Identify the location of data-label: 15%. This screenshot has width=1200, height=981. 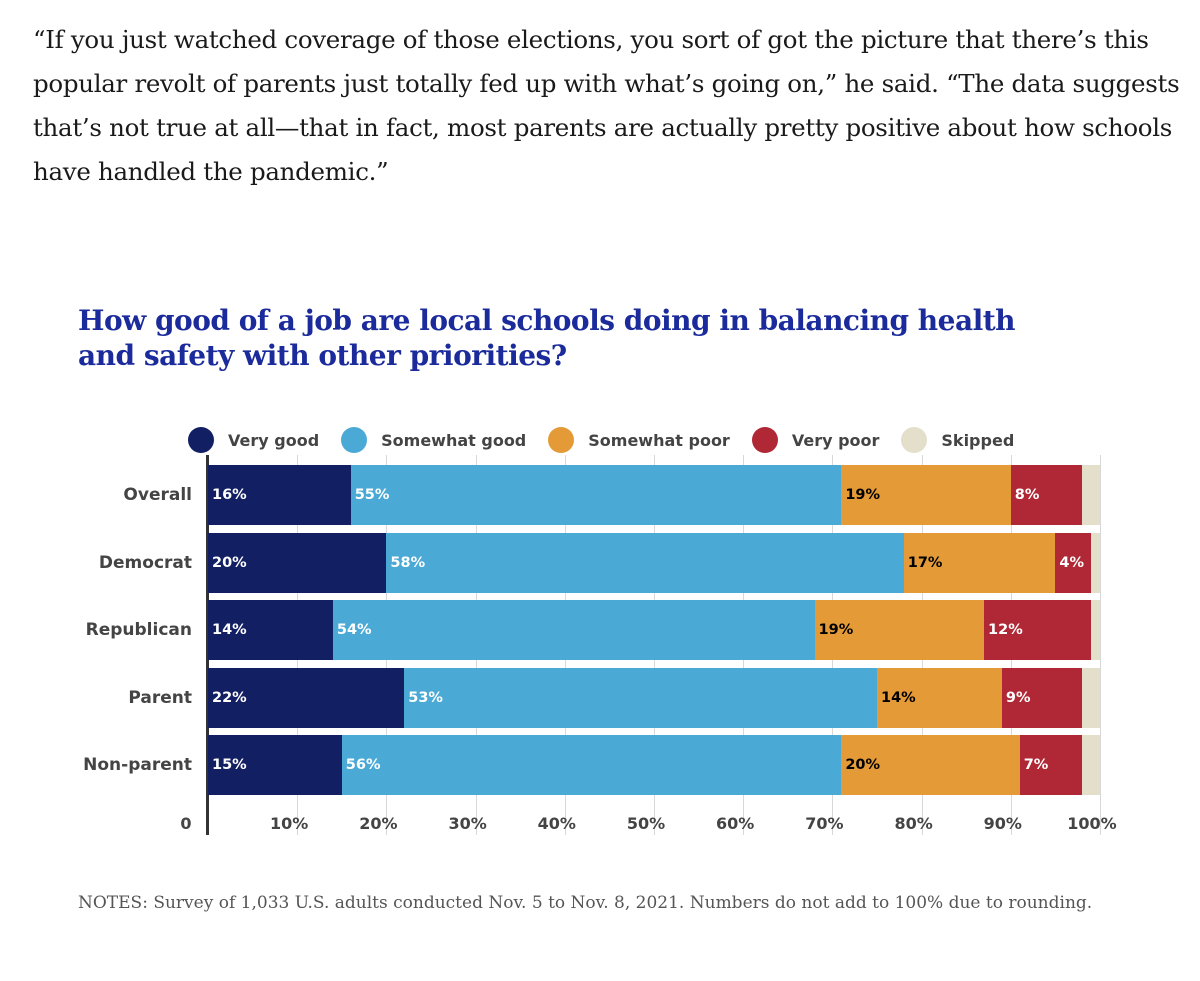
(229, 765).